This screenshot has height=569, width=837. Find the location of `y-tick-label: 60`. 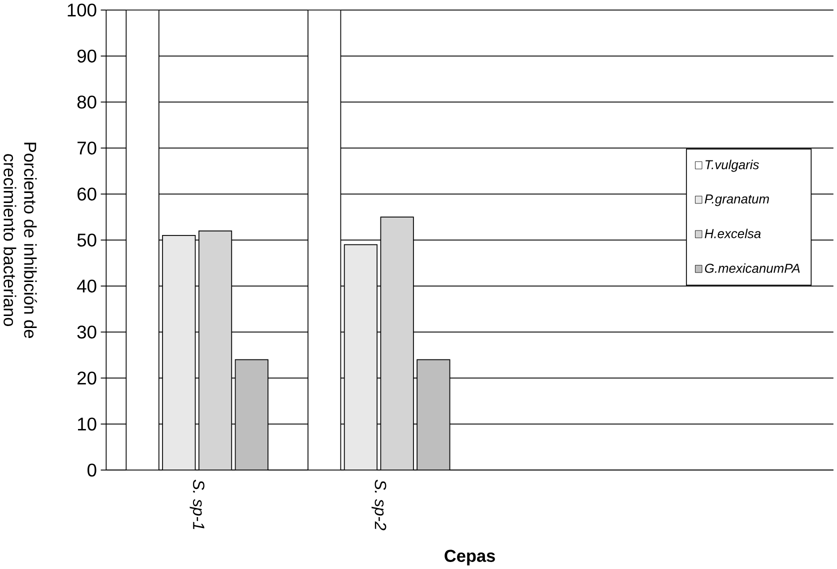

y-tick-label: 60 is located at coordinates (87, 194).